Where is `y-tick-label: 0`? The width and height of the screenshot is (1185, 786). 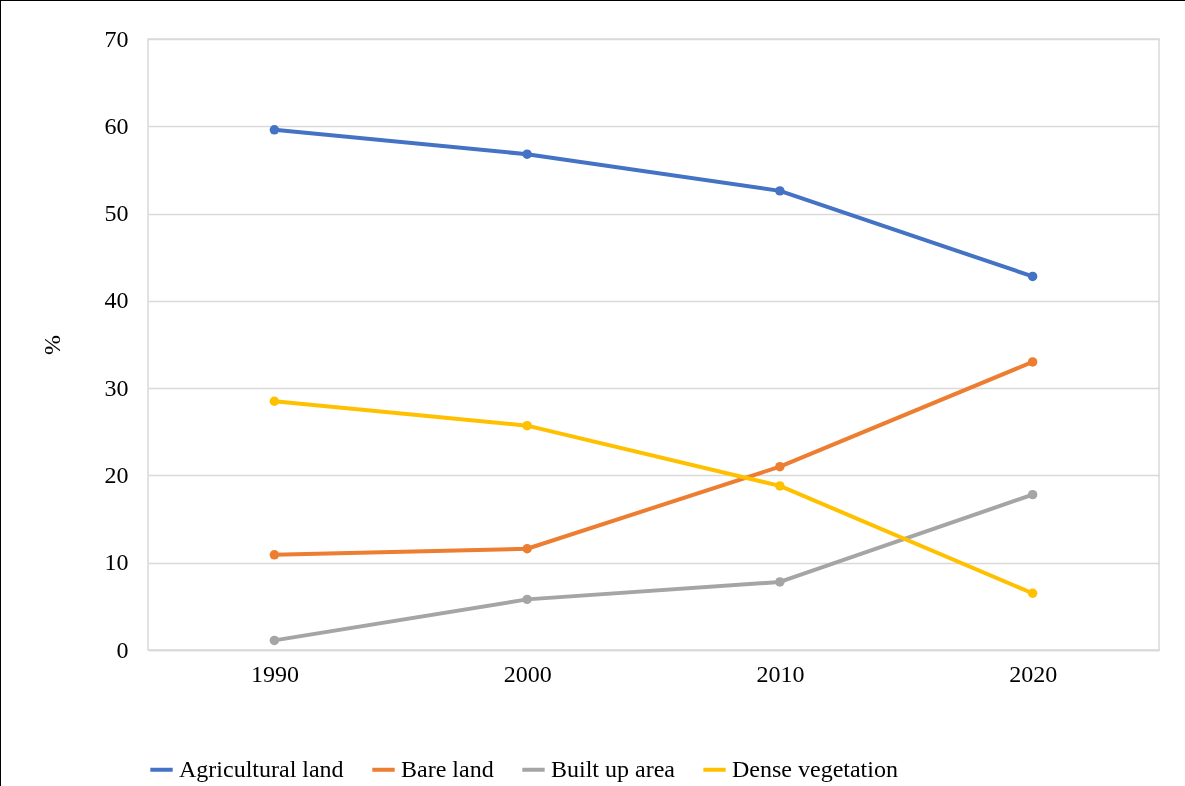 y-tick-label: 0 is located at coordinates (122, 649).